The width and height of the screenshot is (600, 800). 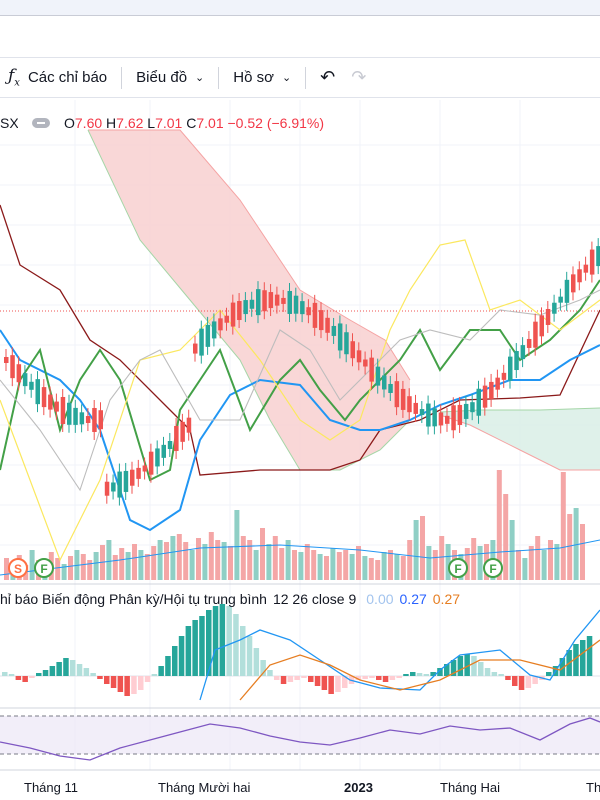 I want to click on rsi-pane, so click(x=300, y=738).